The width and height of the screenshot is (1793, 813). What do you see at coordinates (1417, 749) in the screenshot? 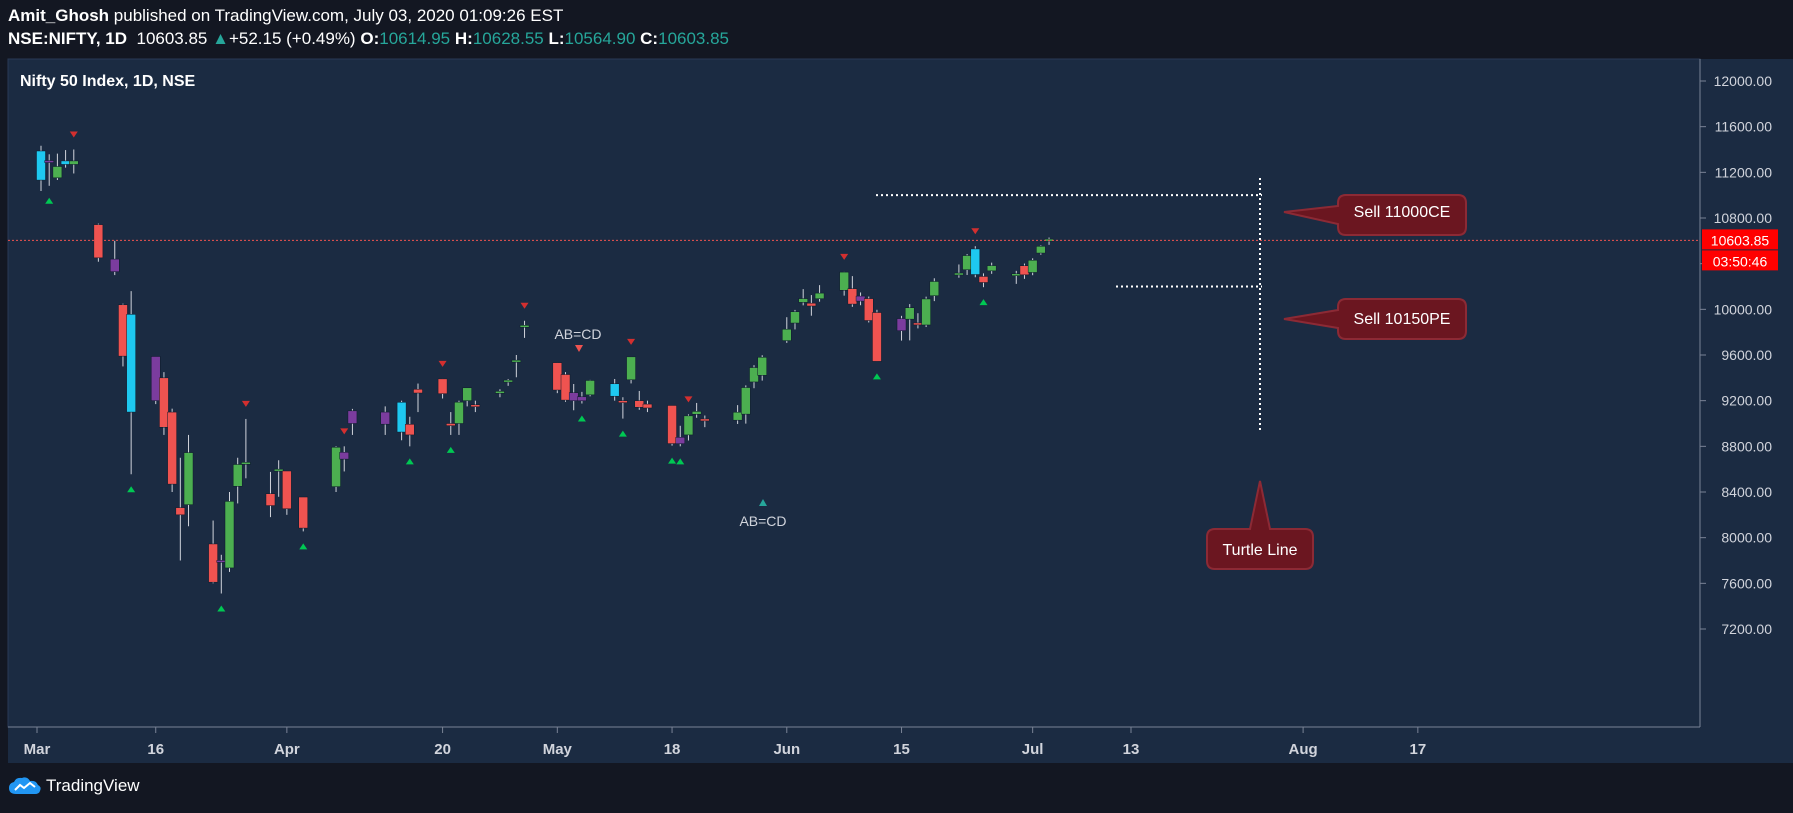
I see `x-tick-label: 17` at bounding box center [1417, 749].